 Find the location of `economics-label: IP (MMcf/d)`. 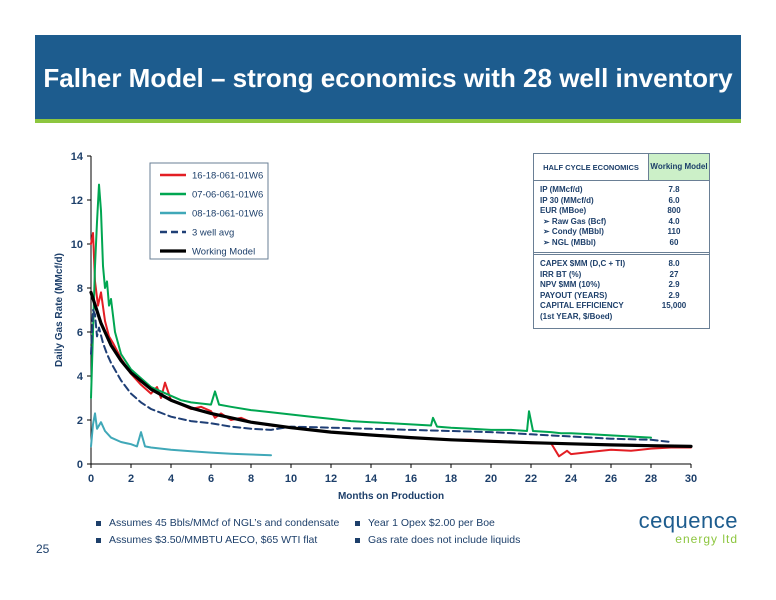

economics-label: IP (MMcf/d) is located at coordinates (561, 189).